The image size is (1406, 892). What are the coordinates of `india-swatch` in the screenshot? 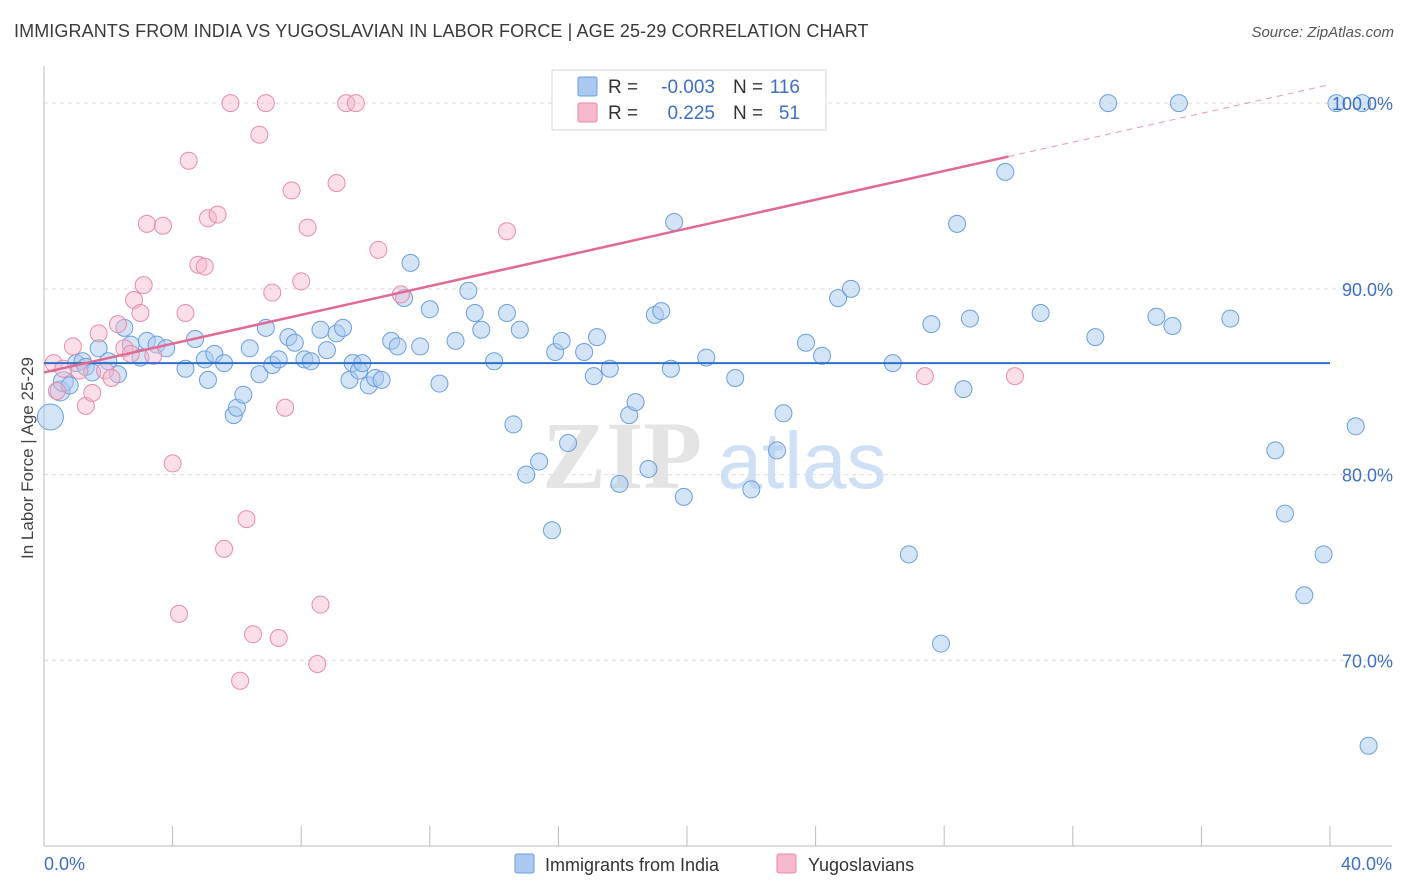 It's located at (587, 86).